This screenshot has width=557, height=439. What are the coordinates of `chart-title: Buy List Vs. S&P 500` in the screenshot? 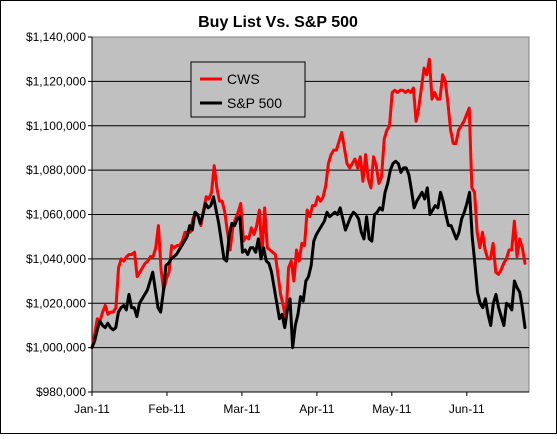 It's located at (278, 22).